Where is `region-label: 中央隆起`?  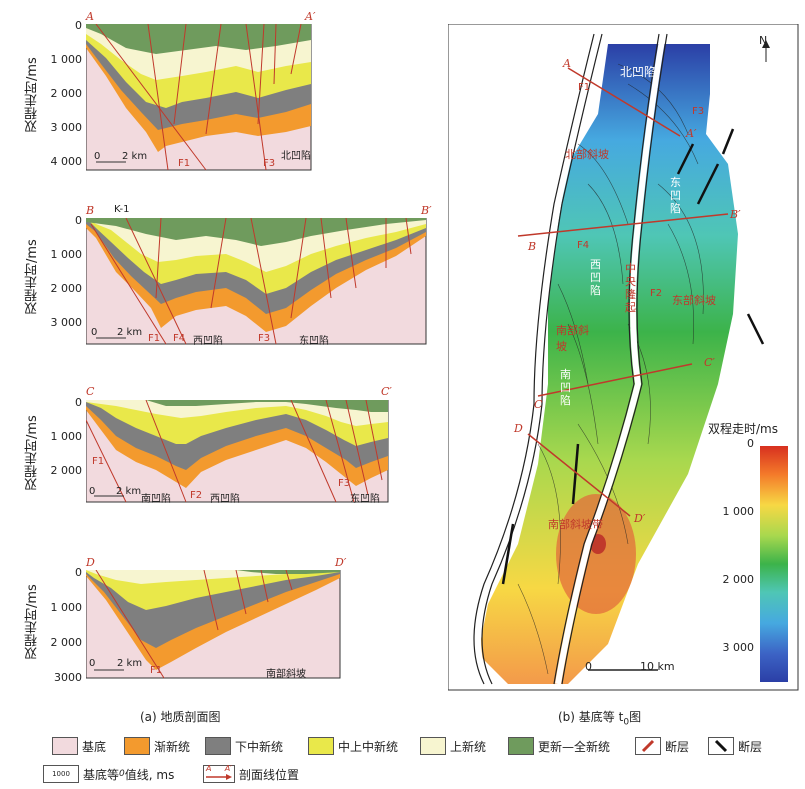 region-label: 中央隆起 is located at coordinates (630, 288).